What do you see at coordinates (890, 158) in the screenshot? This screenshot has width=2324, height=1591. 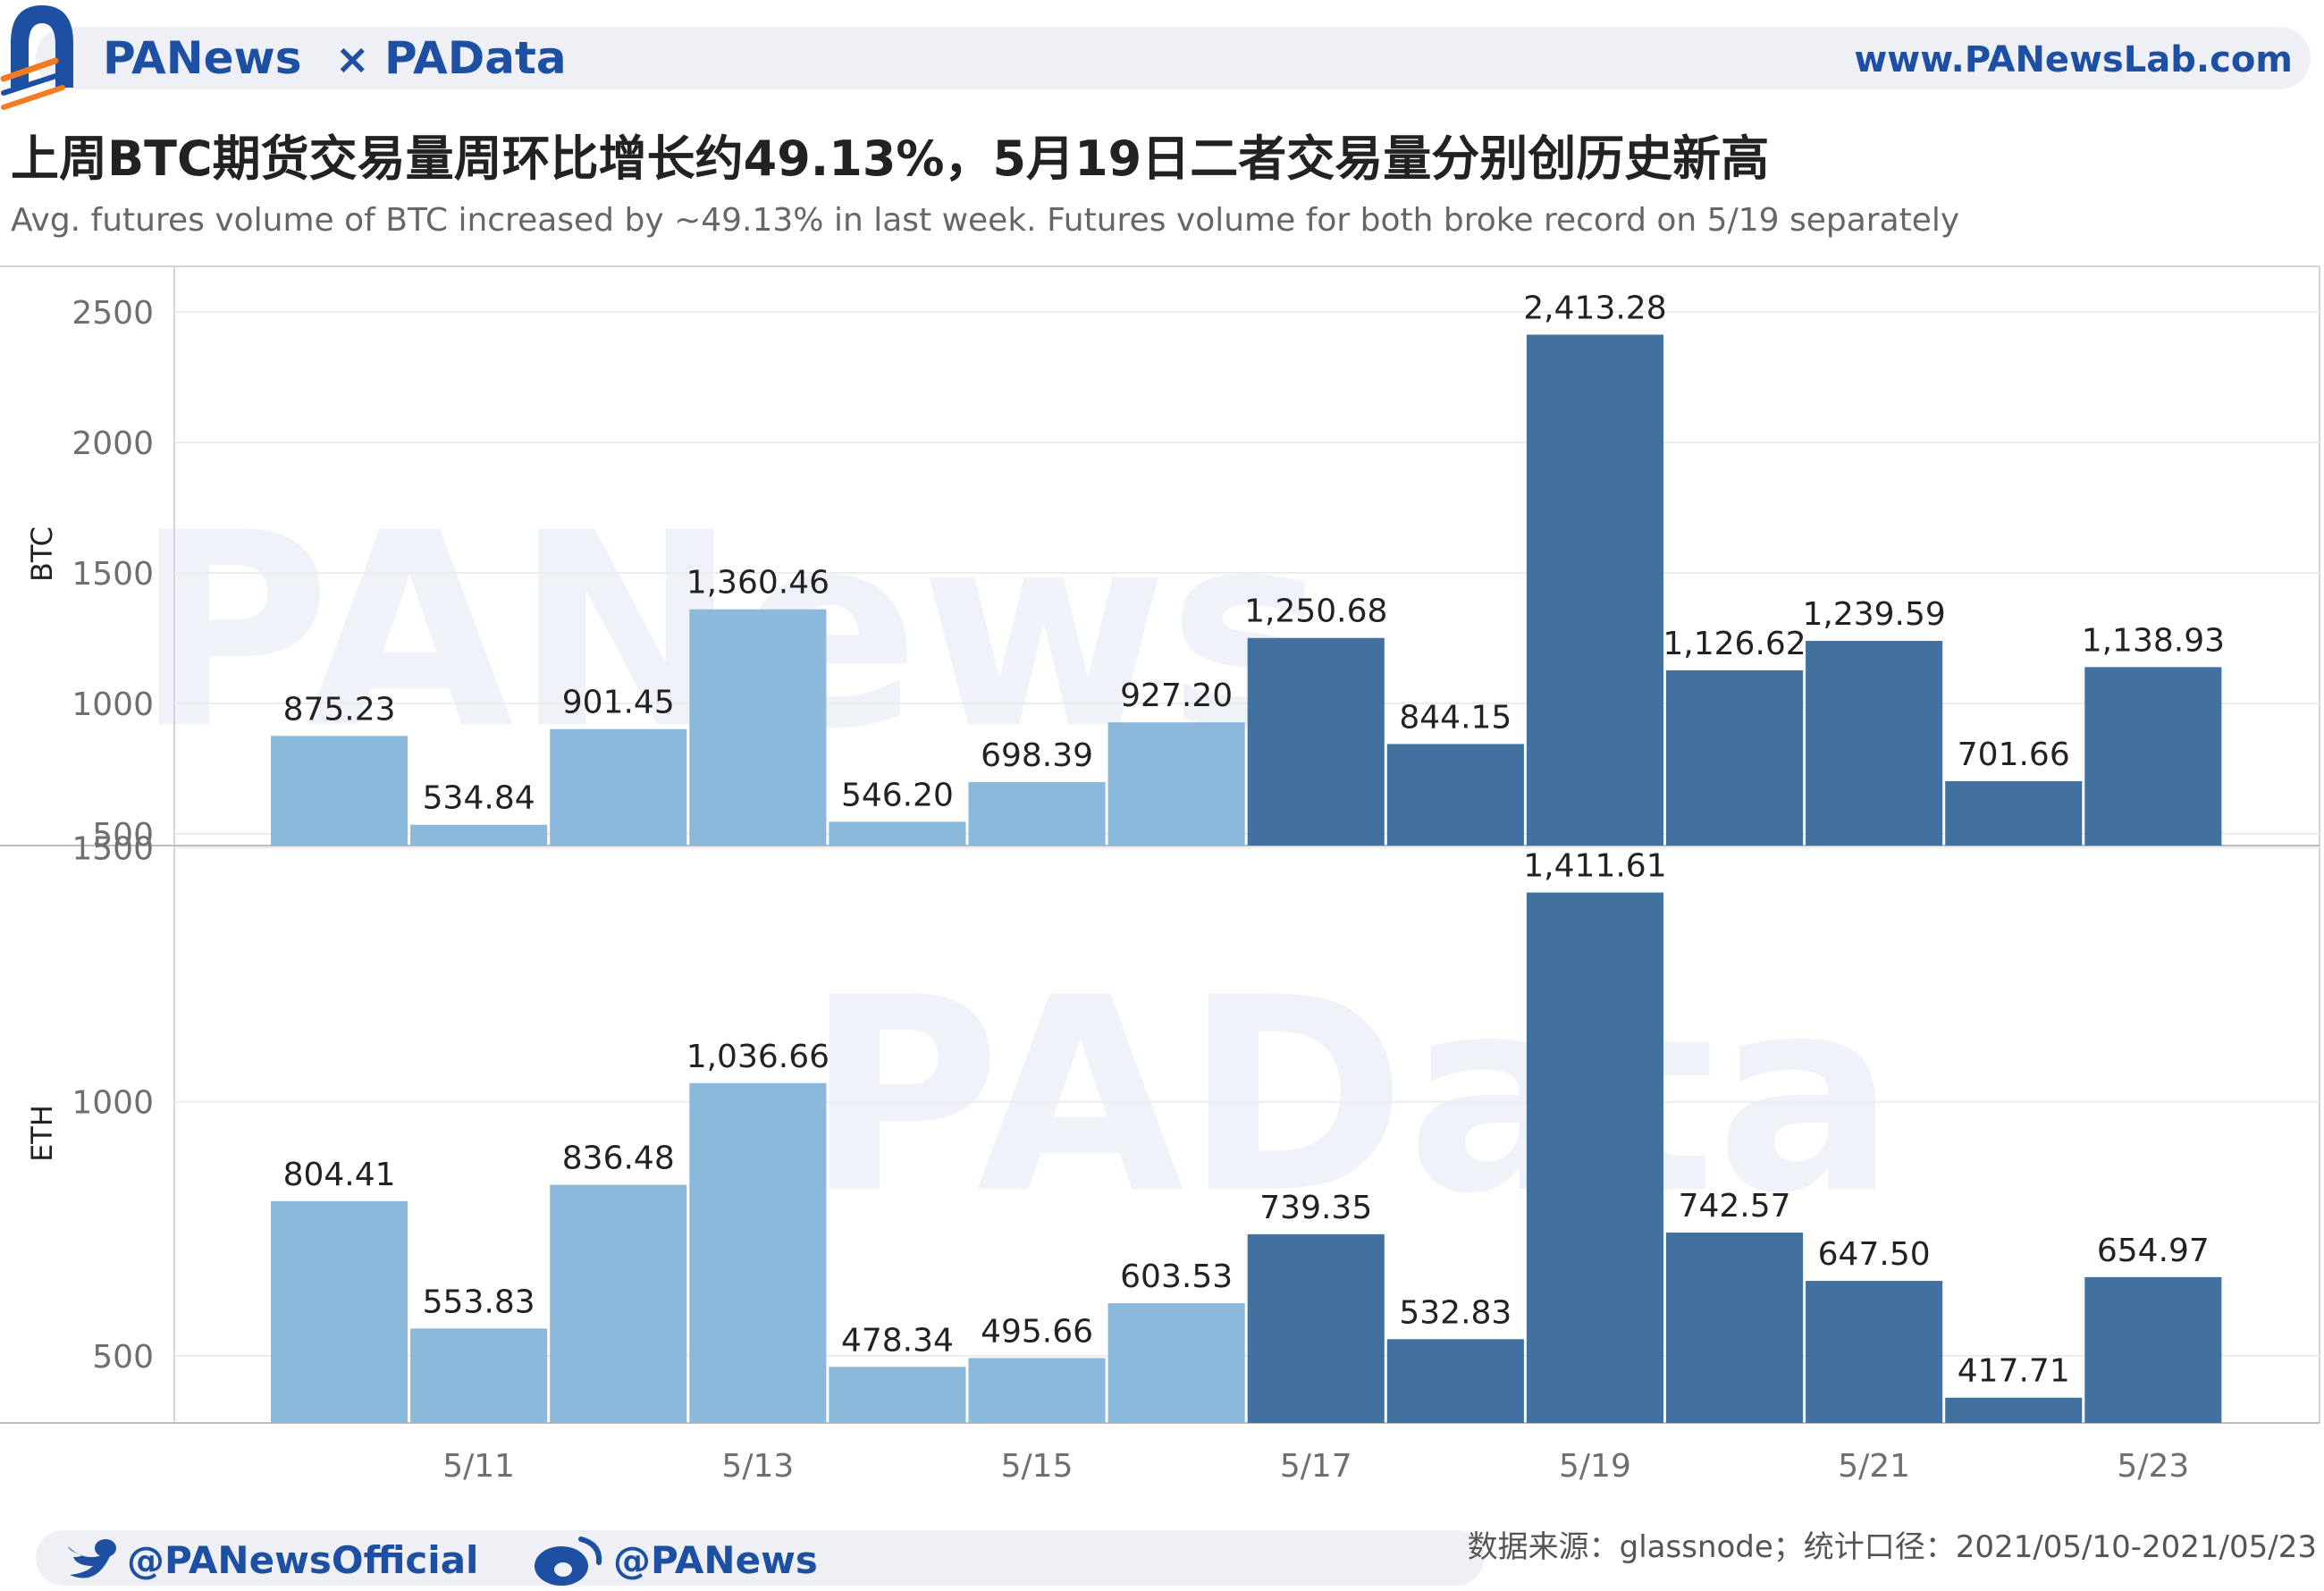 I see `chart-title: 上周BTC期货交易量周环比增长约49.13%，5月19日二者交易量分别创历史新高` at bounding box center [890, 158].